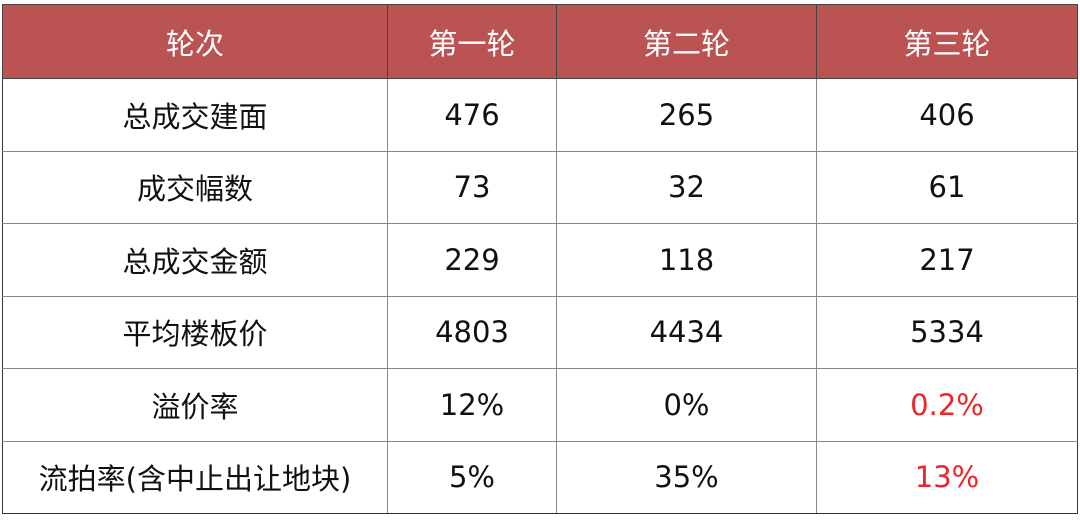 This screenshot has width=1080, height=521. What do you see at coordinates (686, 477) in the screenshot?
I see `cell: 35%` at bounding box center [686, 477].